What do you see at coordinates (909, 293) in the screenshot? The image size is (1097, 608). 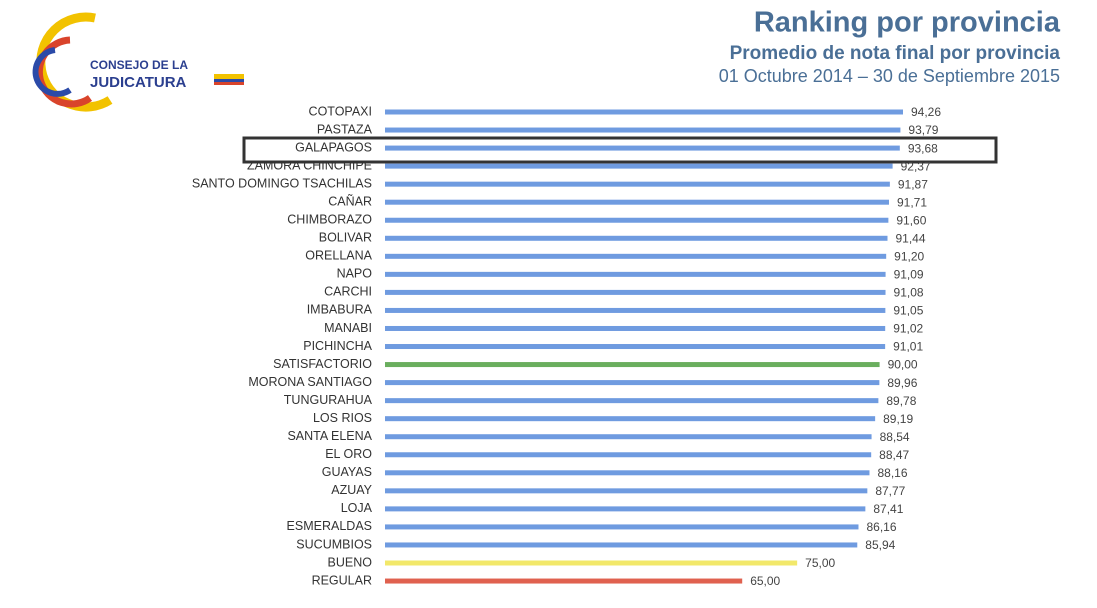 I see `value-label: 91,08` at bounding box center [909, 293].